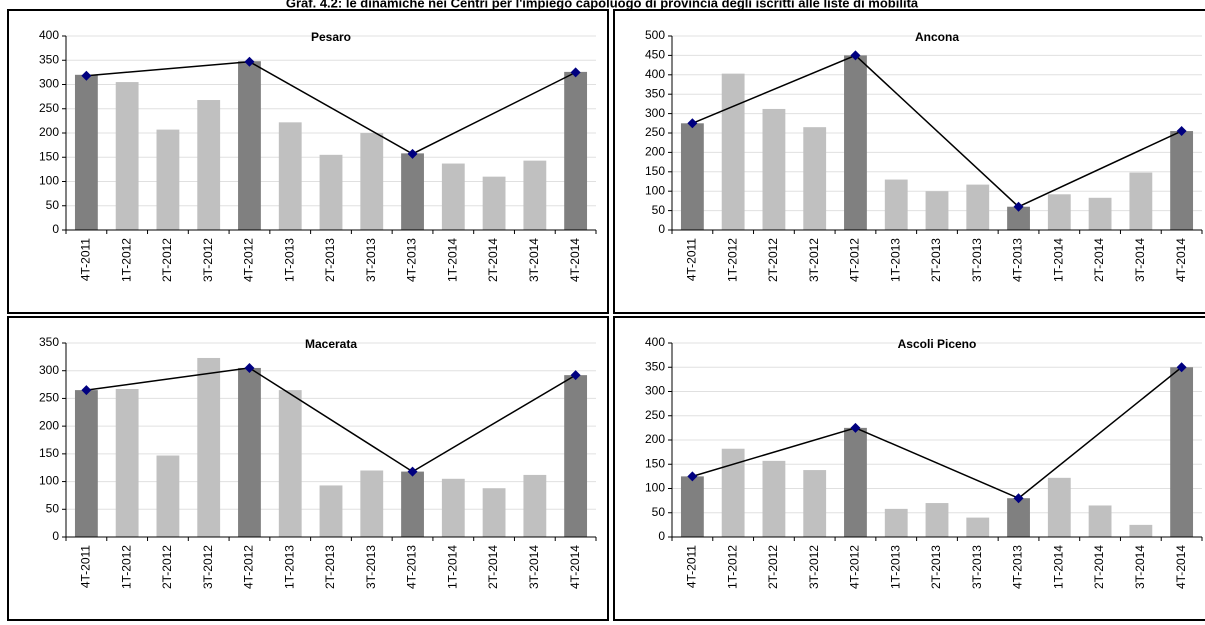 The width and height of the screenshot is (1205, 625). What do you see at coordinates (655, 171) in the screenshot?
I see `y-tick-label: 150` at bounding box center [655, 171].